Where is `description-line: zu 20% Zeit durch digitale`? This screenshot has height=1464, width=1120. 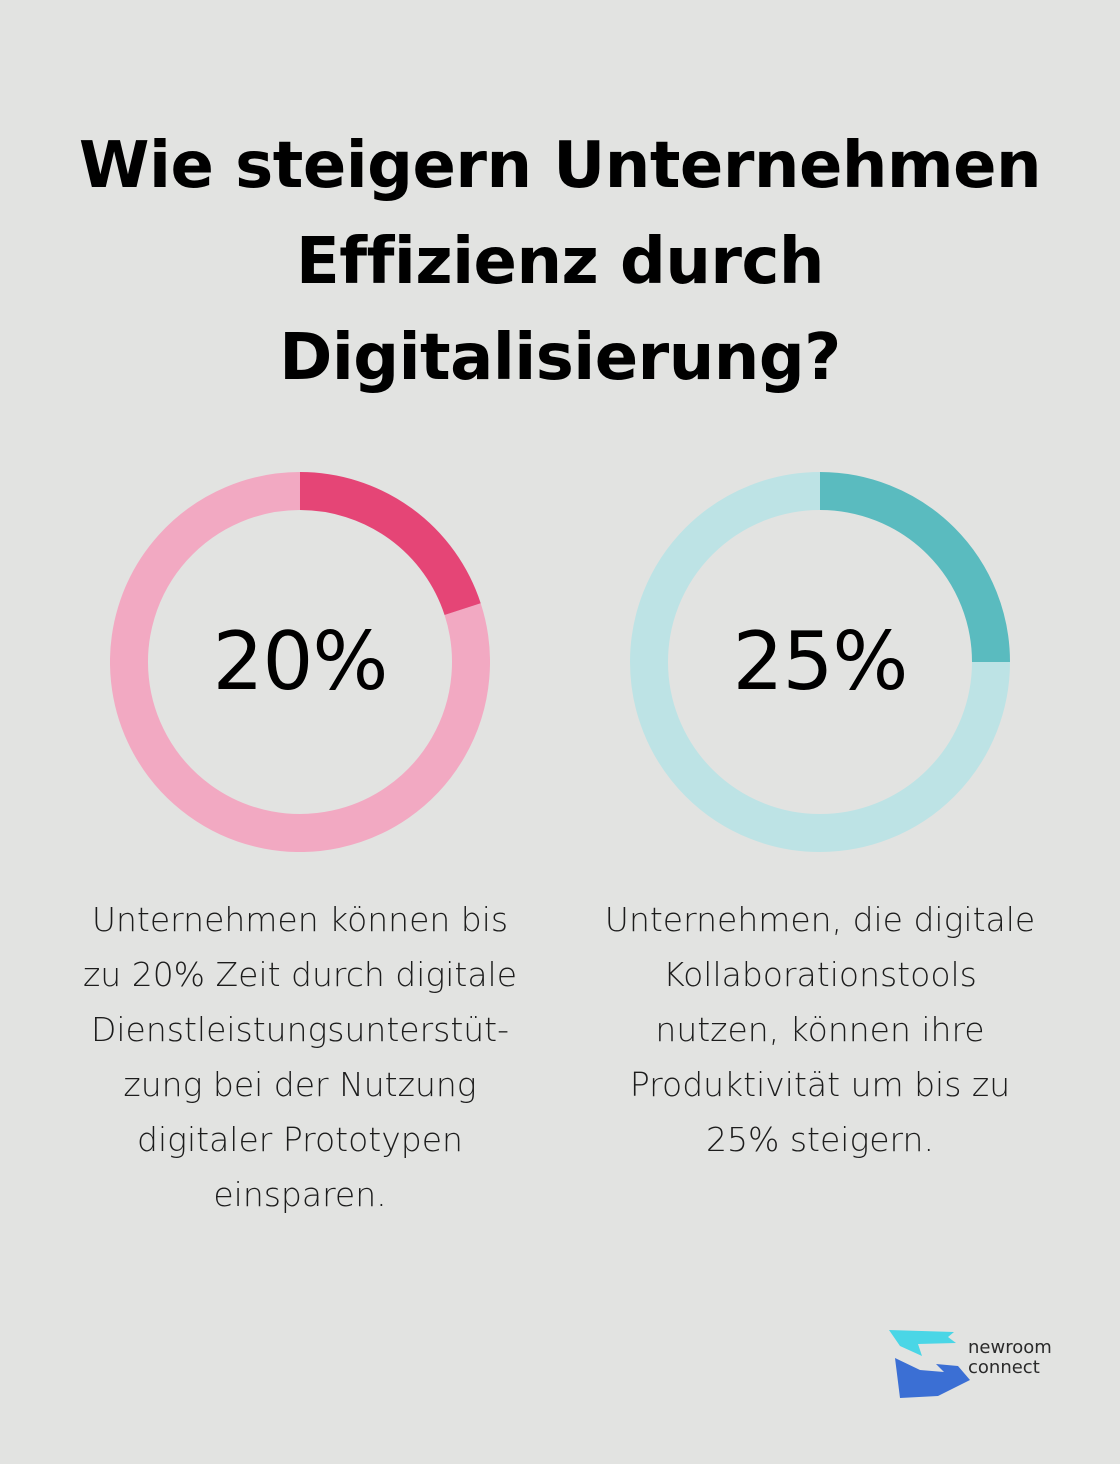 description-line: zu 20% Zeit durch digitale is located at coordinates (300, 974).